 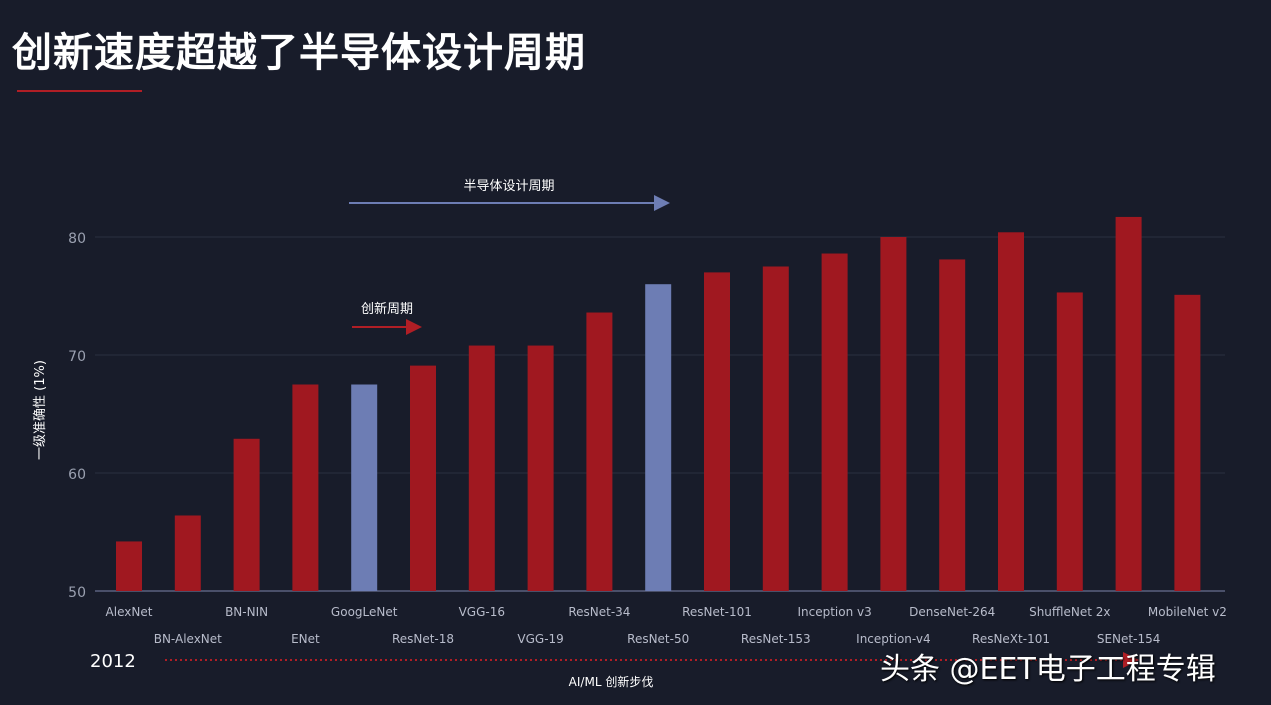 What do you see at coordinates (77, 239) in the screenshot?
I see `y-tick-label: 80` at bounding box center [77, 239].